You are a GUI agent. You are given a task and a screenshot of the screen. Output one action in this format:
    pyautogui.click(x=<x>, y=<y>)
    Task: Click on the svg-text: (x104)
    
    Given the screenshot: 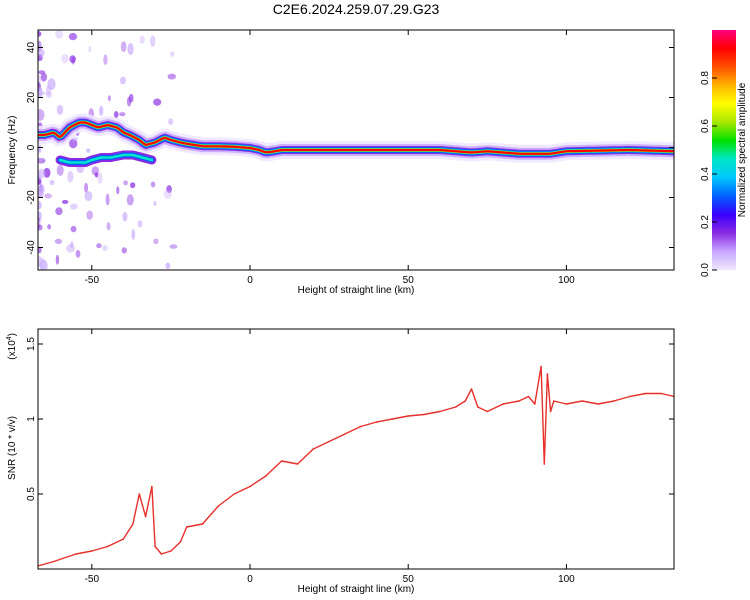 What is the action you would take?
    pyautogui.click(x=12, y=346)
    